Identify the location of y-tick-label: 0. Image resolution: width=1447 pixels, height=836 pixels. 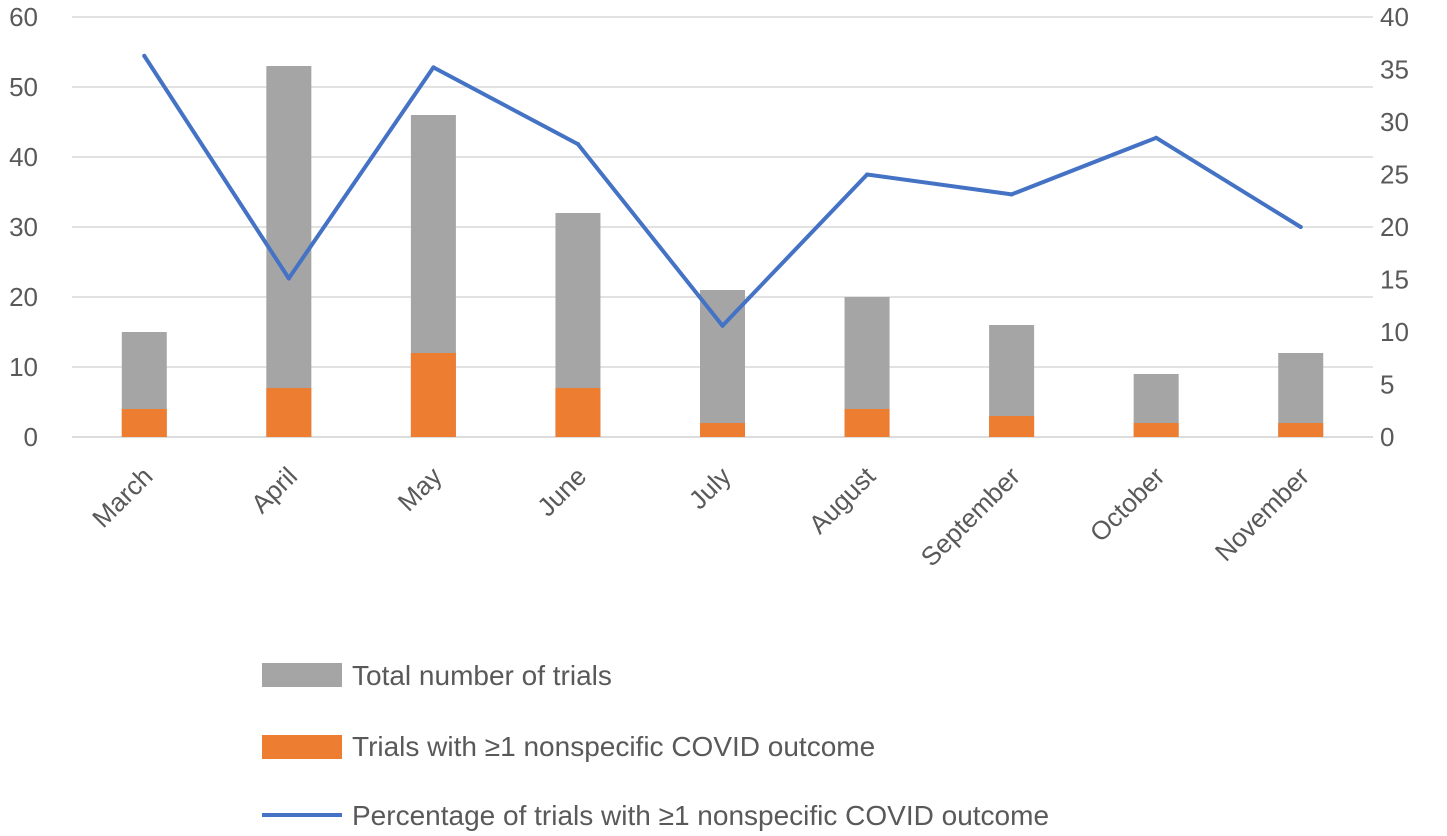
(31, 437).